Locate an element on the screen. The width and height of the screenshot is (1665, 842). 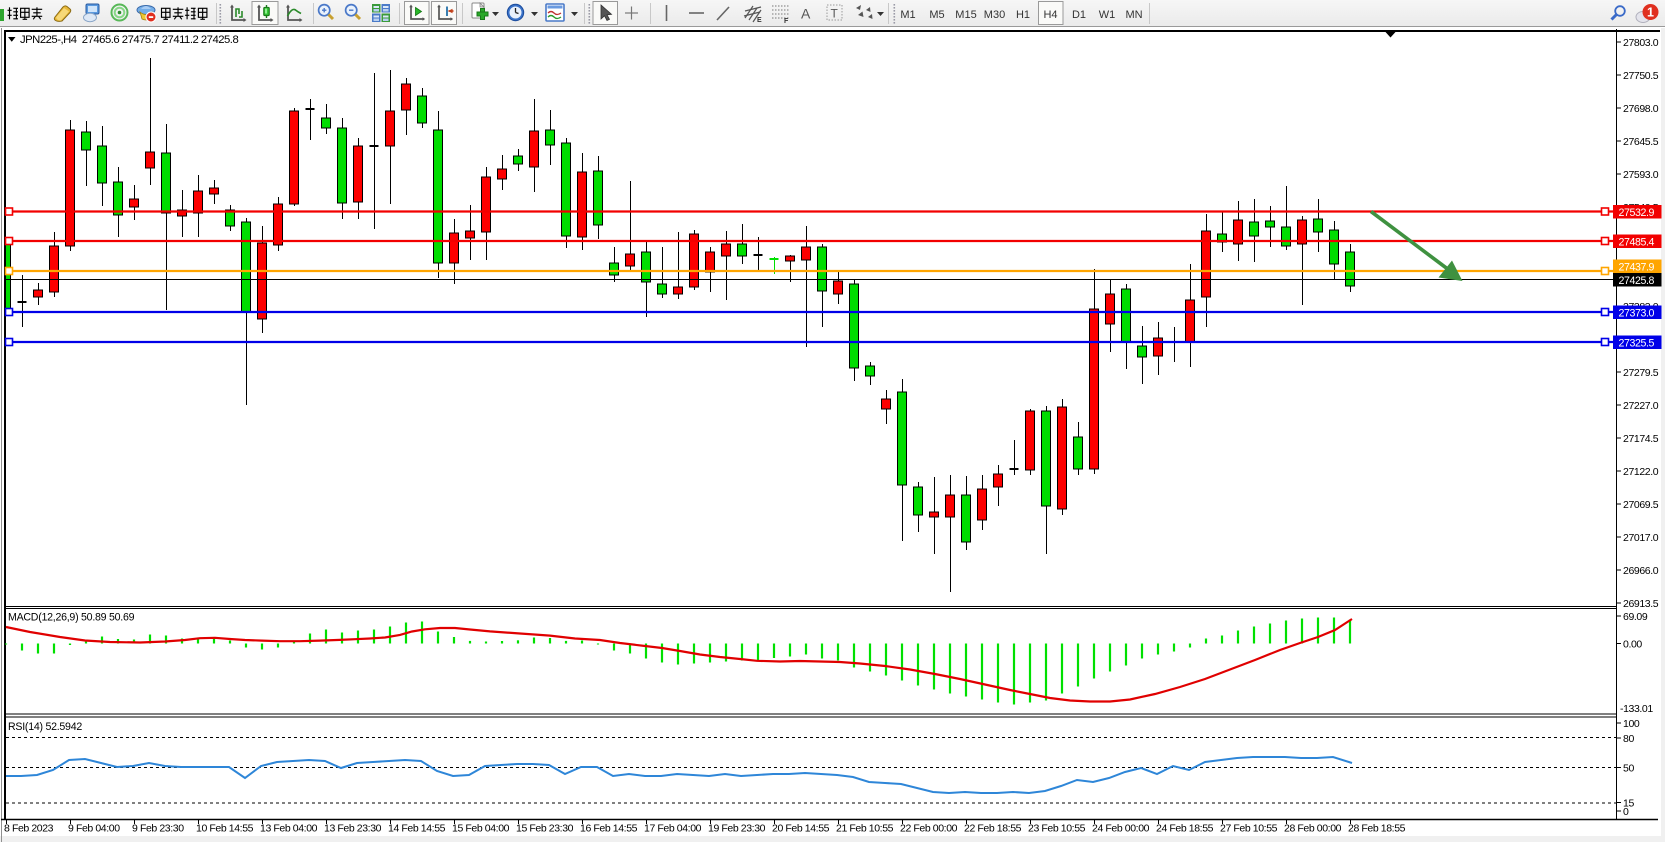
svg-text: 27122.0 is located at coordinates (1641, 472).